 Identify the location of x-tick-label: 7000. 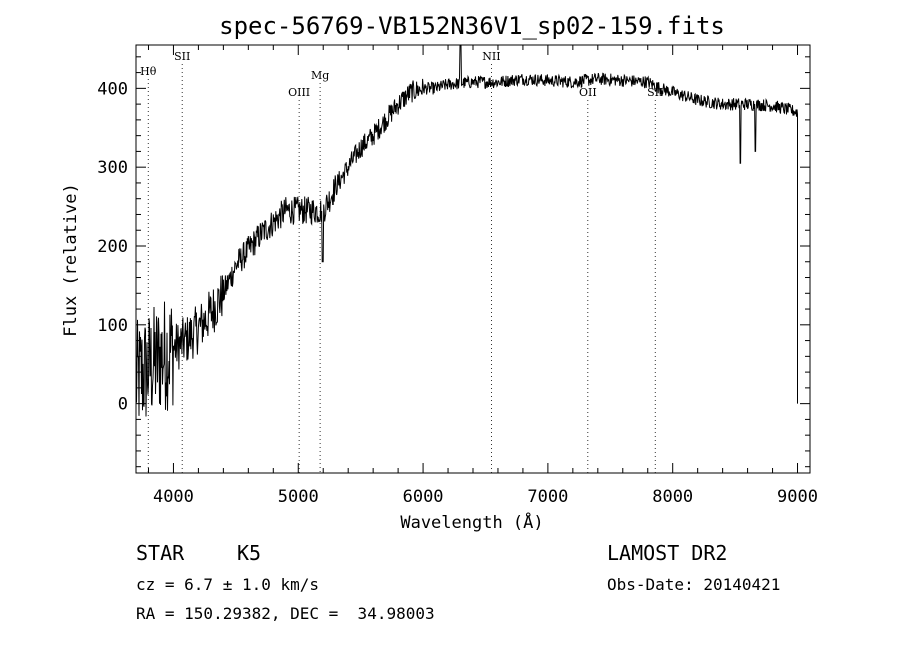
(547, 497).